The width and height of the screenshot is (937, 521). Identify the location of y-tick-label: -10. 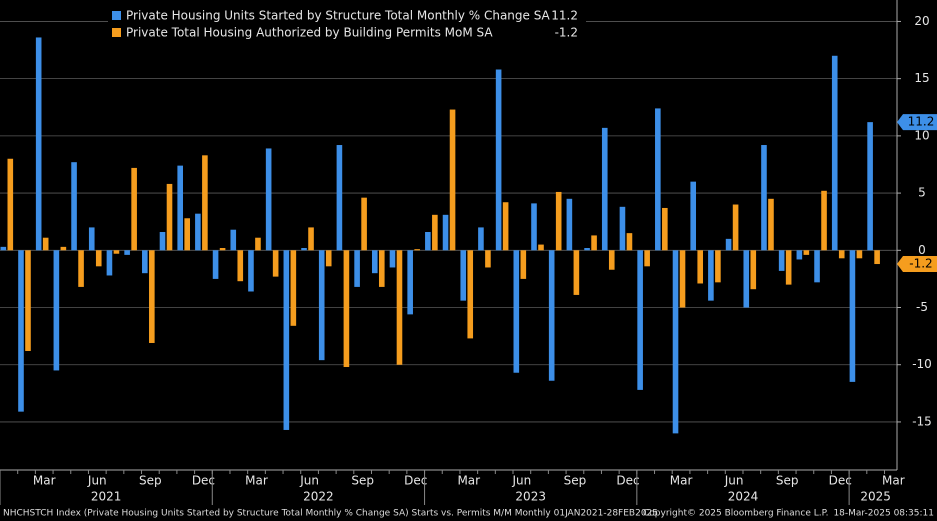
(922, 364).